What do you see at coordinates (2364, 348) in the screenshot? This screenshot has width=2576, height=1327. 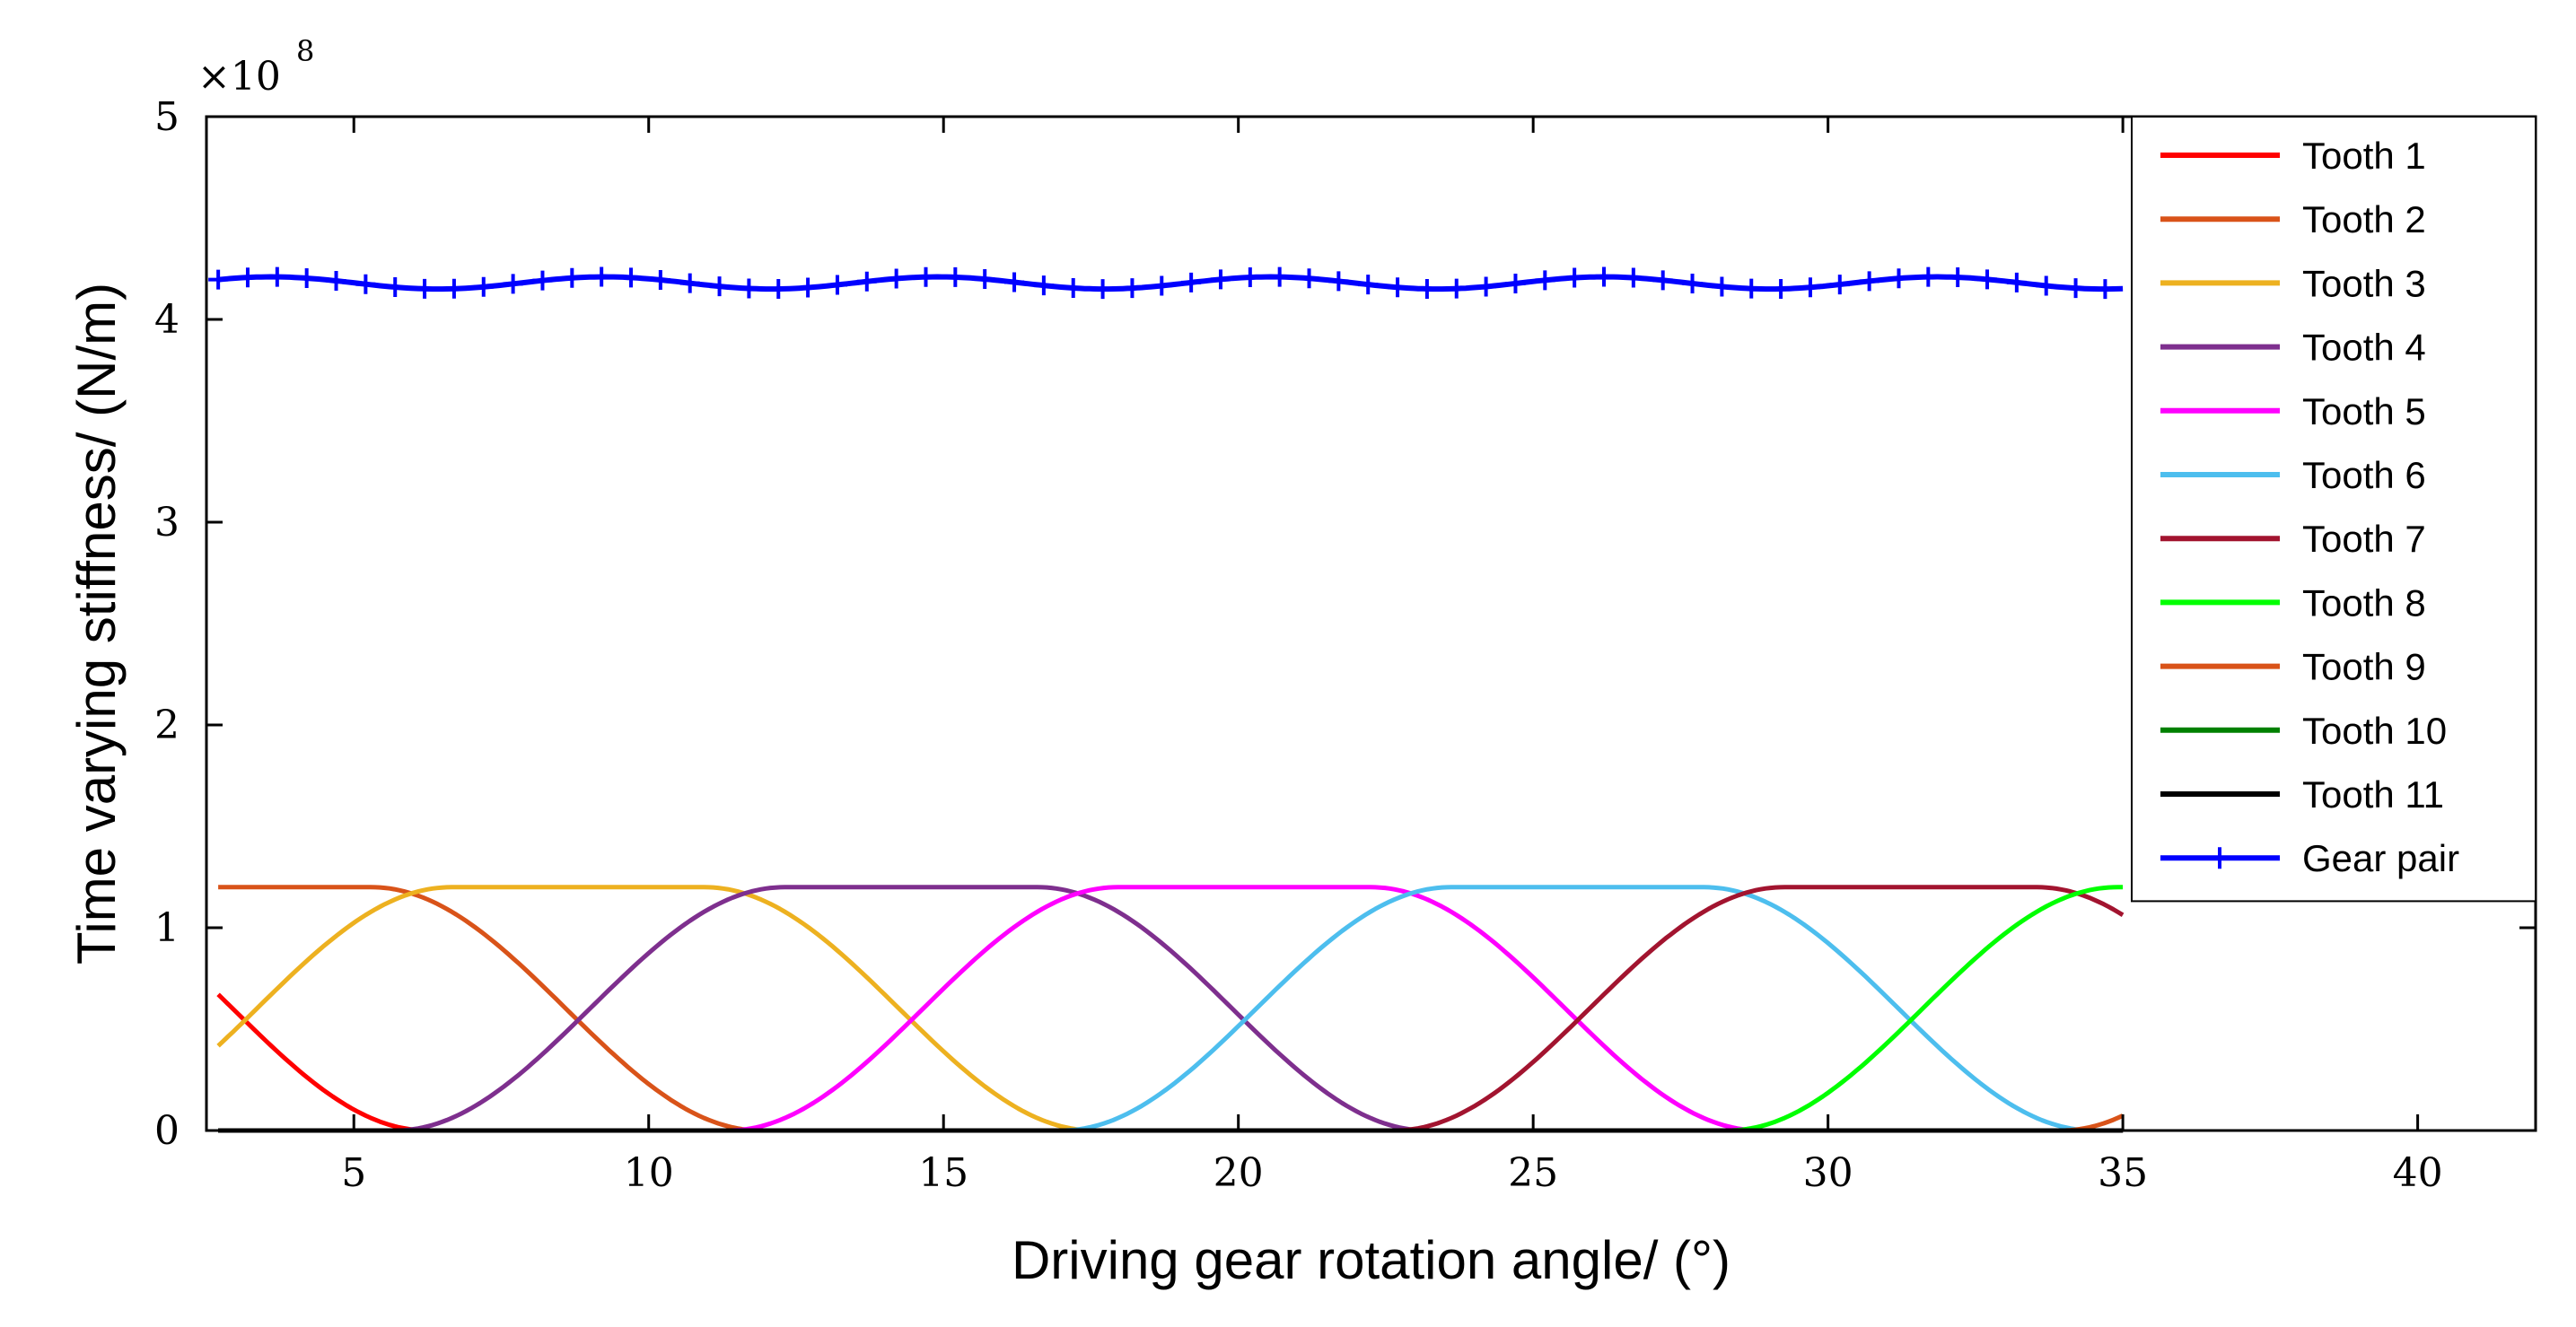 I see `legend-label-tooth-4: Tooth 4` at bounding box center [2364, 348].